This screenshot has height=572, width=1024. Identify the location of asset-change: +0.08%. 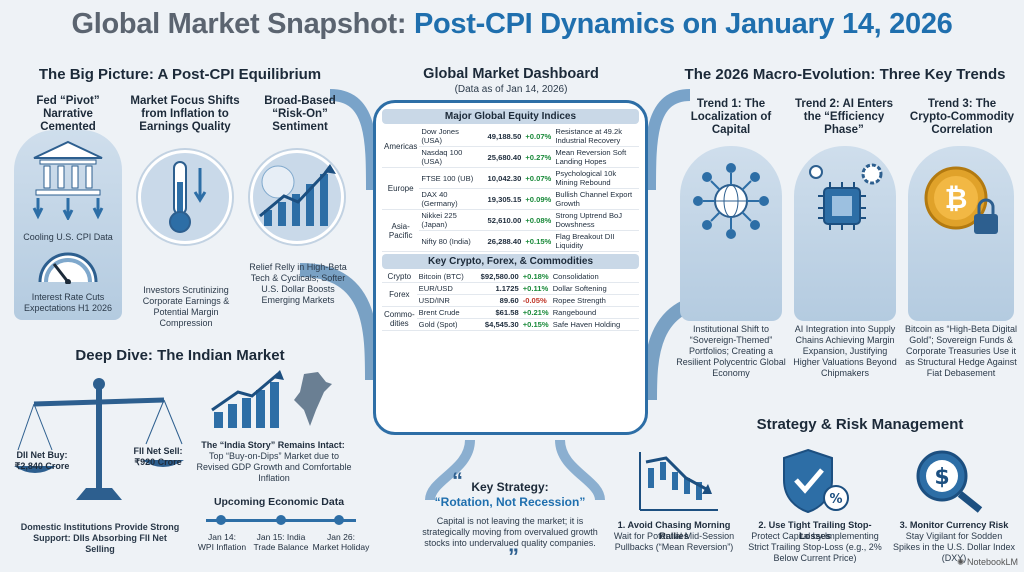
(538, 220).